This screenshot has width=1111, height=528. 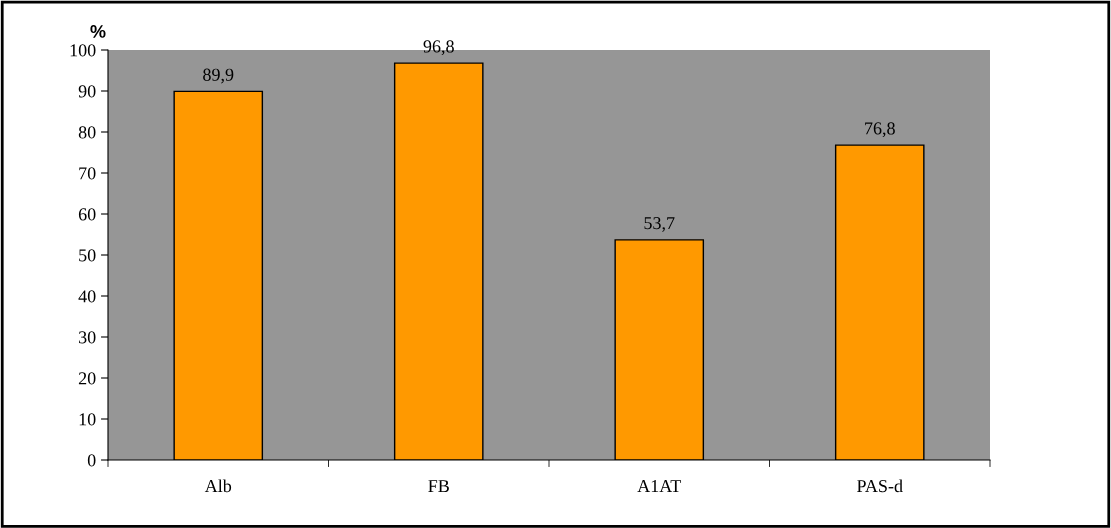 I want to click on y-tick-label: 50, so click(x=87, y=255).